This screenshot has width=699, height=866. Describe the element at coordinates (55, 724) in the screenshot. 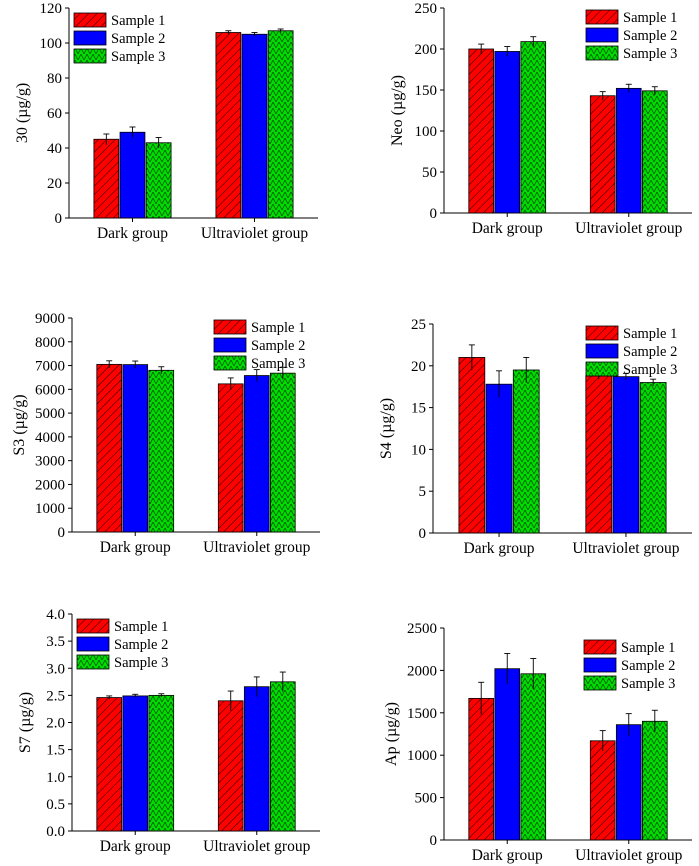

I see `y-tick-label: 2.0` at that location.